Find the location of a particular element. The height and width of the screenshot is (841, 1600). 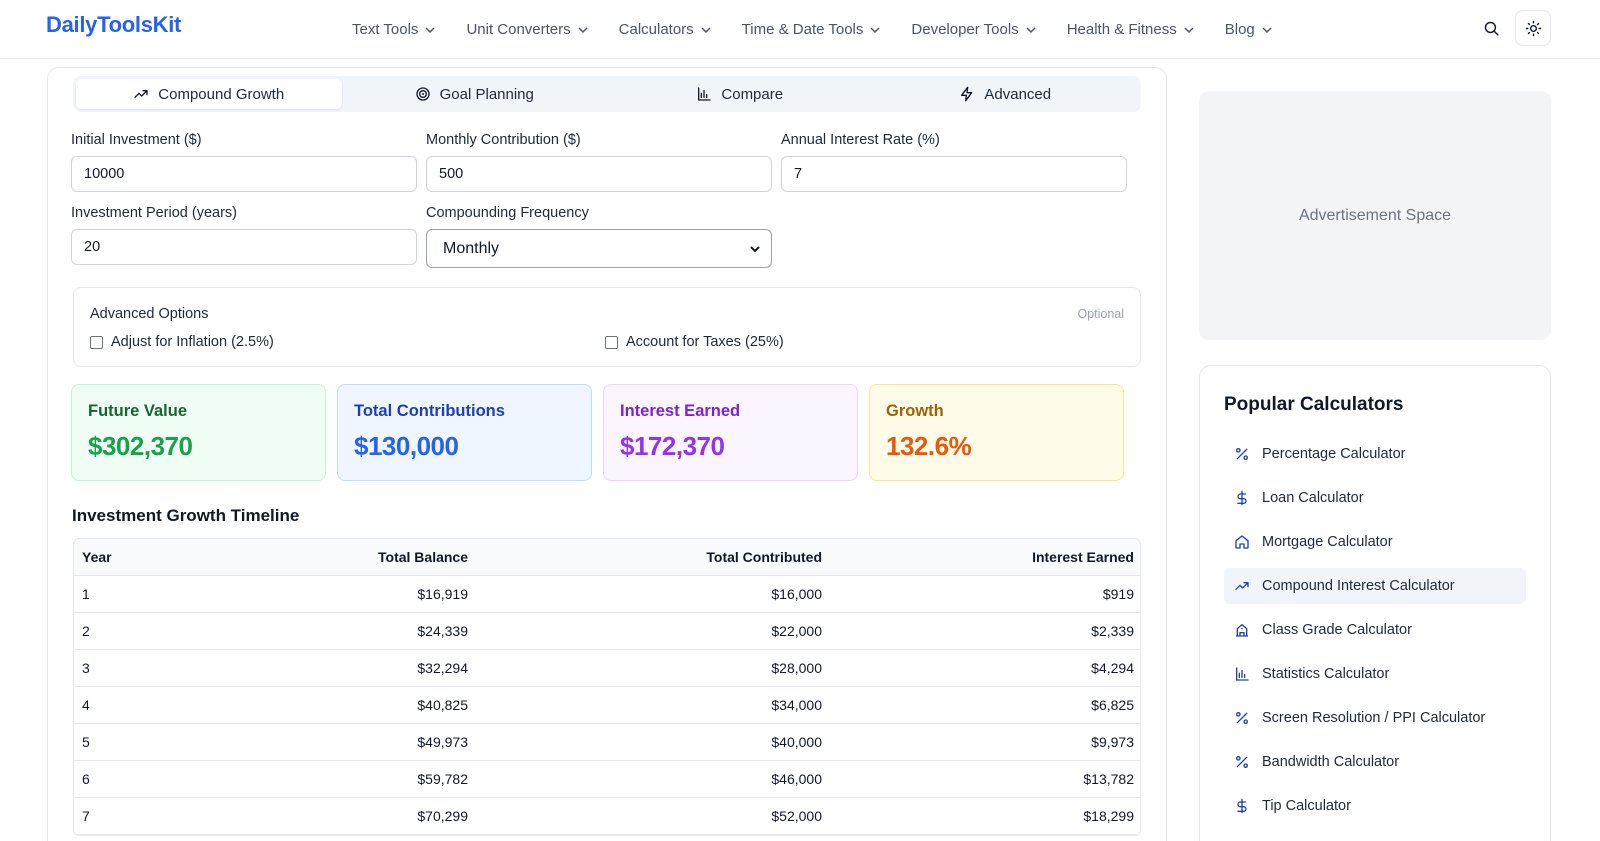

nav-time-date-tools: Time & Date Tools is located at coordinates (812, 29).